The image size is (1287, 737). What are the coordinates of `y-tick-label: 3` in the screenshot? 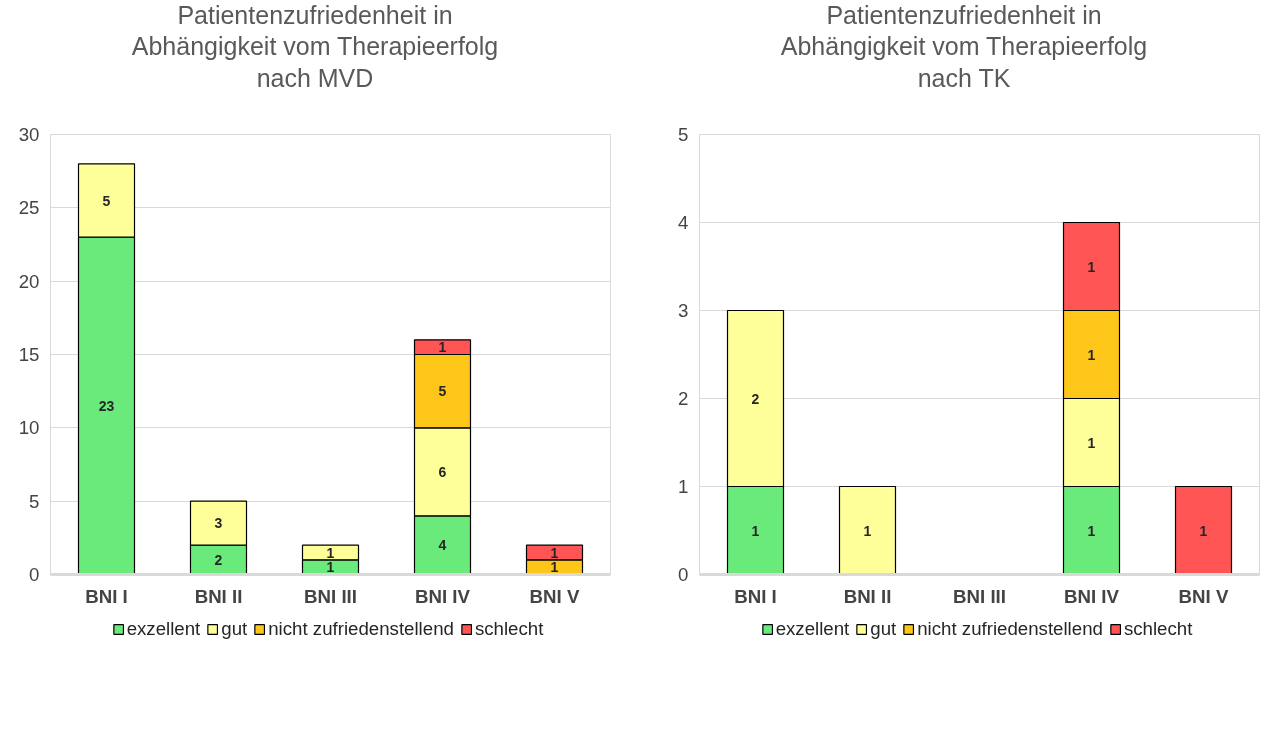 It's located at (683, 310).